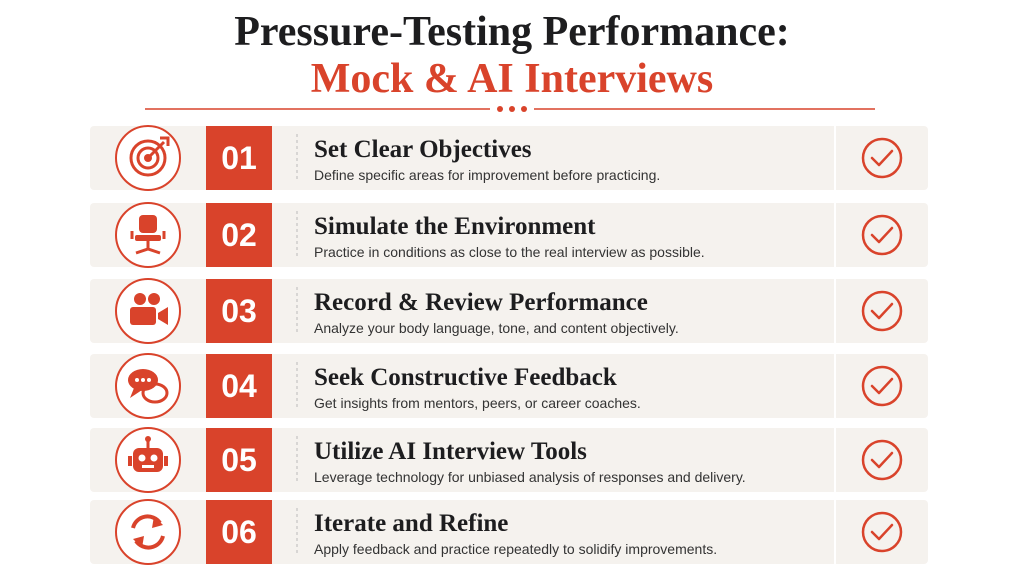 The width and height of the screenshot is (1024, 569). I want to click on step-number: 01, so click(239, 158).